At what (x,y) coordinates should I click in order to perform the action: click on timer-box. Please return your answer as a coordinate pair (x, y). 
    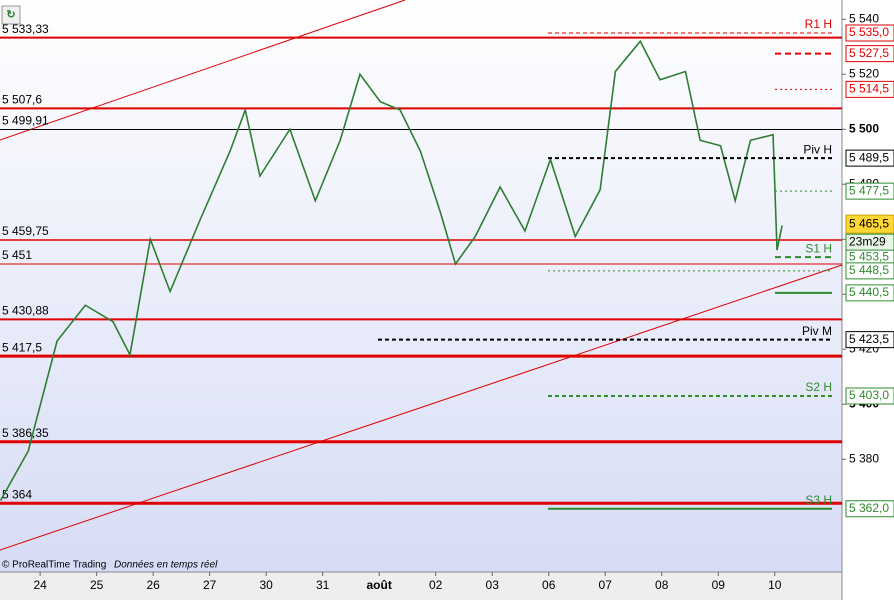
    Looking at the image, I should click on (869, 242).